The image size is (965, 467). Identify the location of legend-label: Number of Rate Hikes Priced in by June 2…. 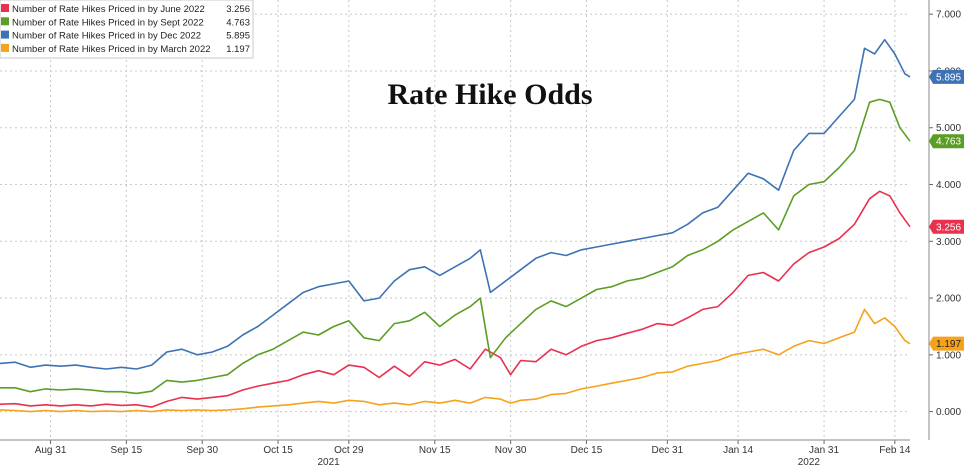
(108, 9).